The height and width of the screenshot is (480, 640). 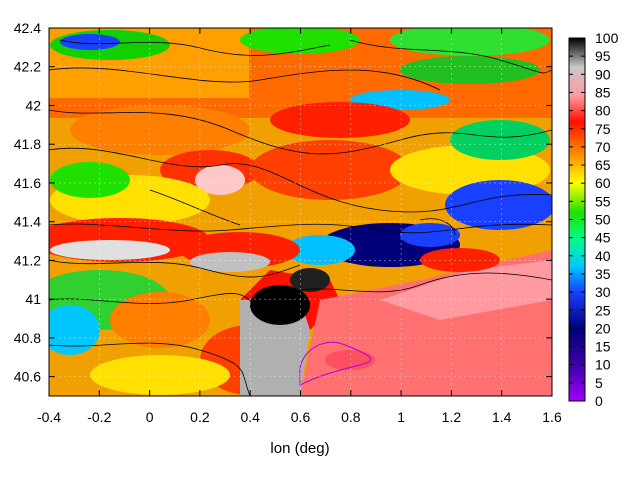 I want to click on x-tick-label: 0.2, so click(x=200, y=417).